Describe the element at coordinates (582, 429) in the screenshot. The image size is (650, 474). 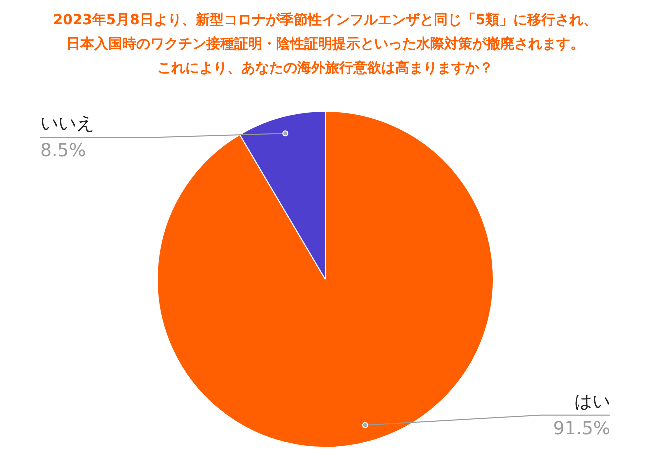
I see `data-label: 91.5%` at that location.